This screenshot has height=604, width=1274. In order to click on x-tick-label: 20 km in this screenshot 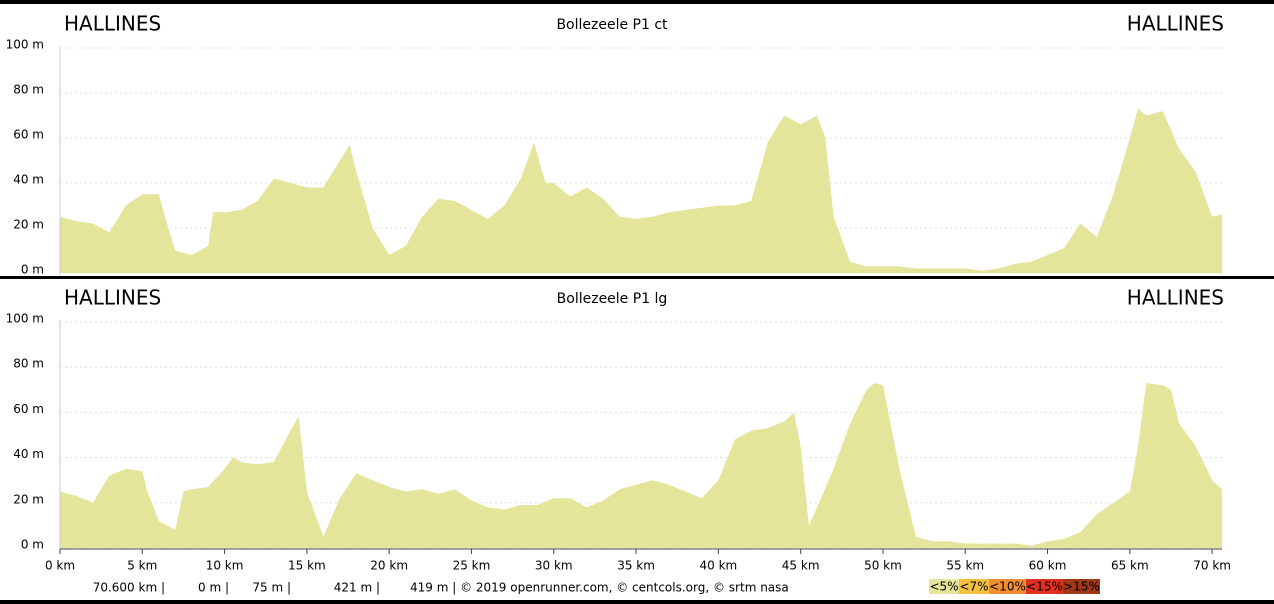, I will do `click(389, 566)`.